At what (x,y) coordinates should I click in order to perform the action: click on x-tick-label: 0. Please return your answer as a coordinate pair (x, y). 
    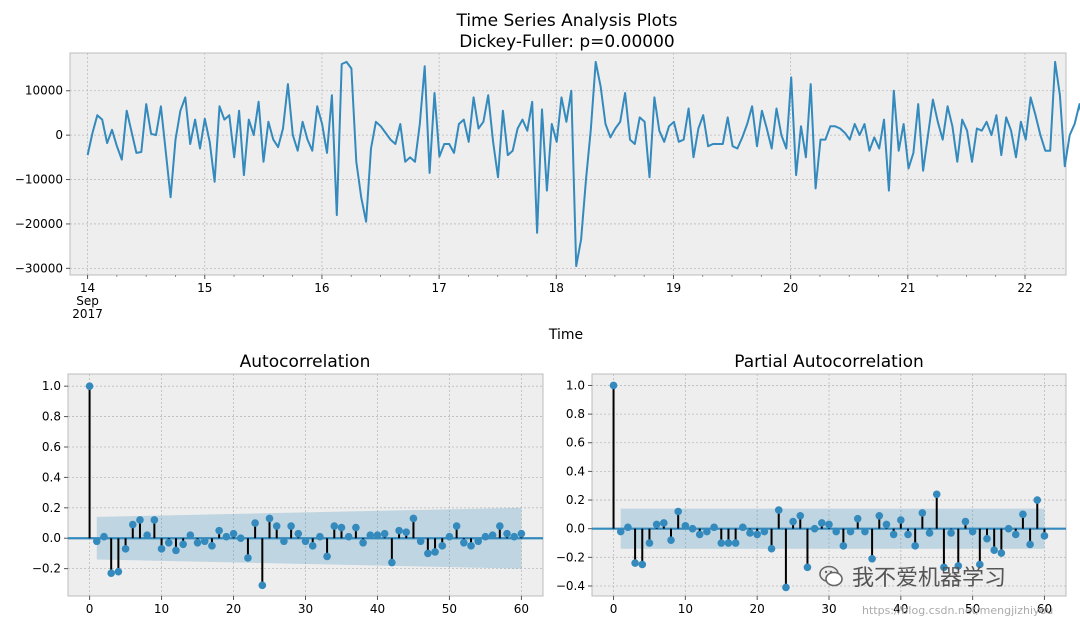
    Looking at the image, I should click on (614, 609).